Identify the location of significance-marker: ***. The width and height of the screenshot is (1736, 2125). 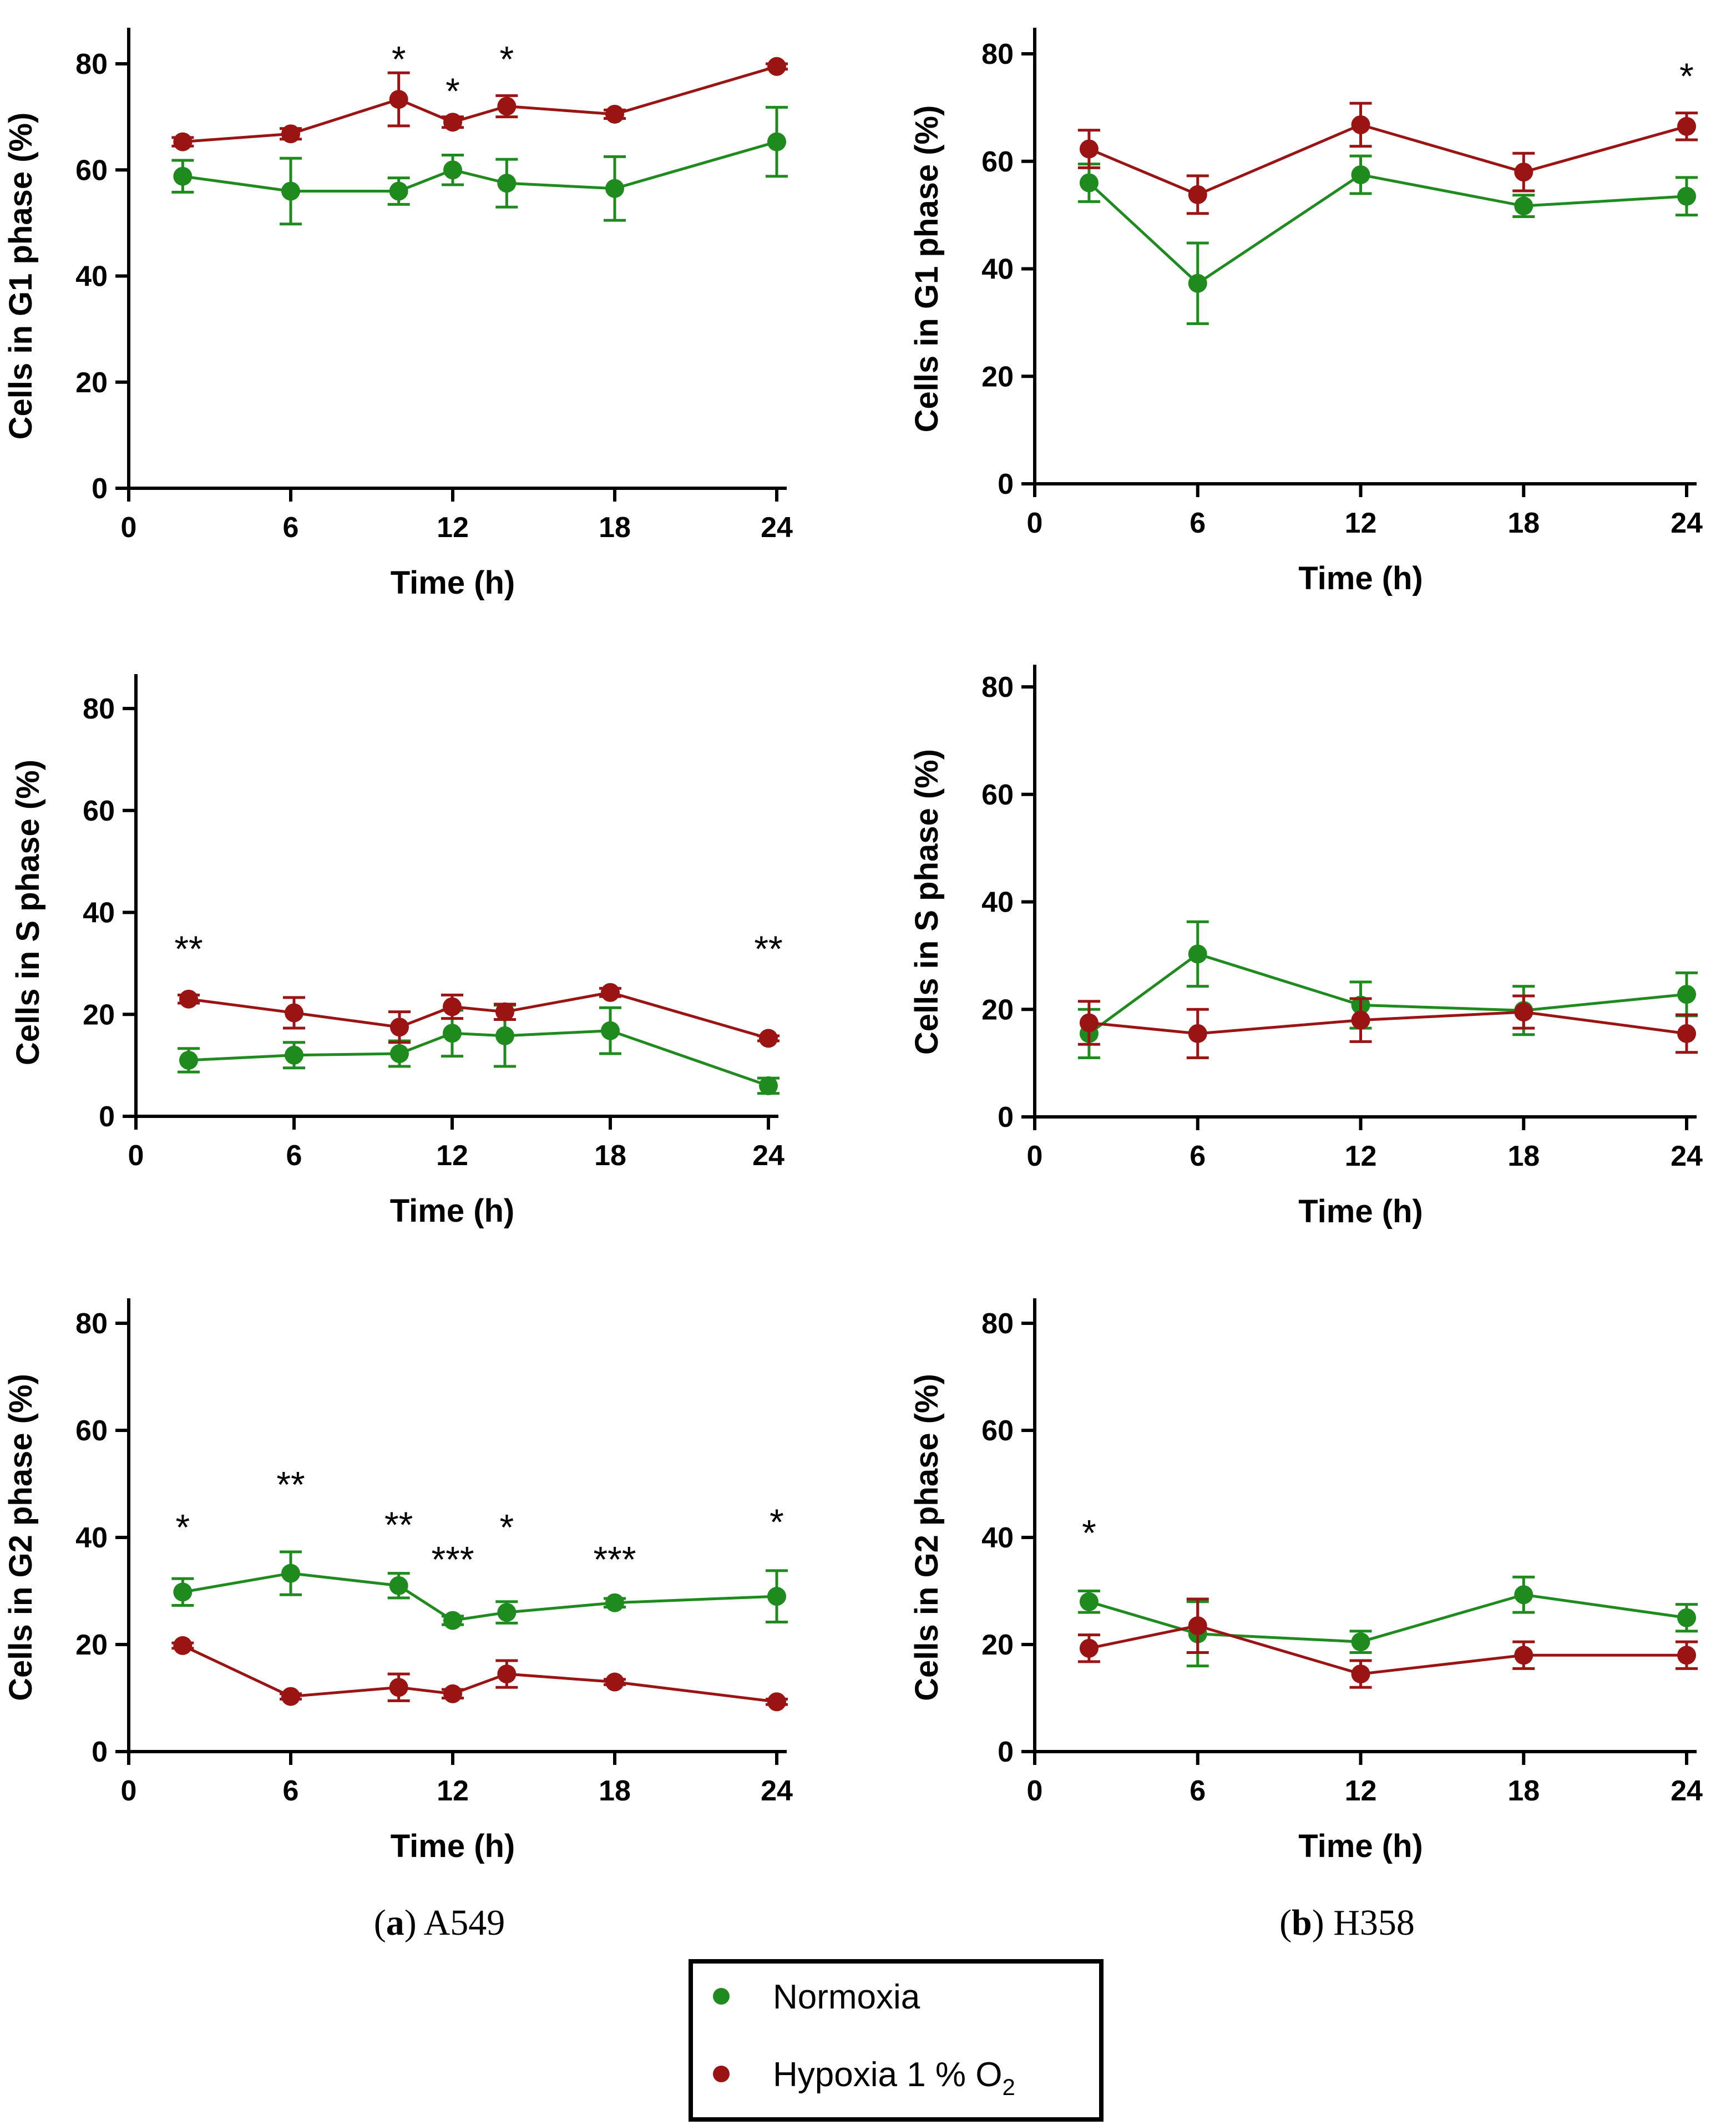
(614, 1559).